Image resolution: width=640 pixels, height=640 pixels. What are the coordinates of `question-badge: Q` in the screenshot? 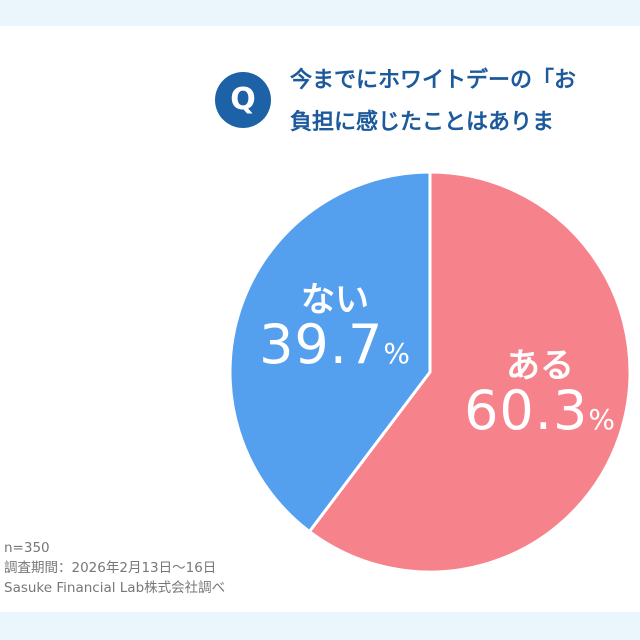 It's located at (243, 100).